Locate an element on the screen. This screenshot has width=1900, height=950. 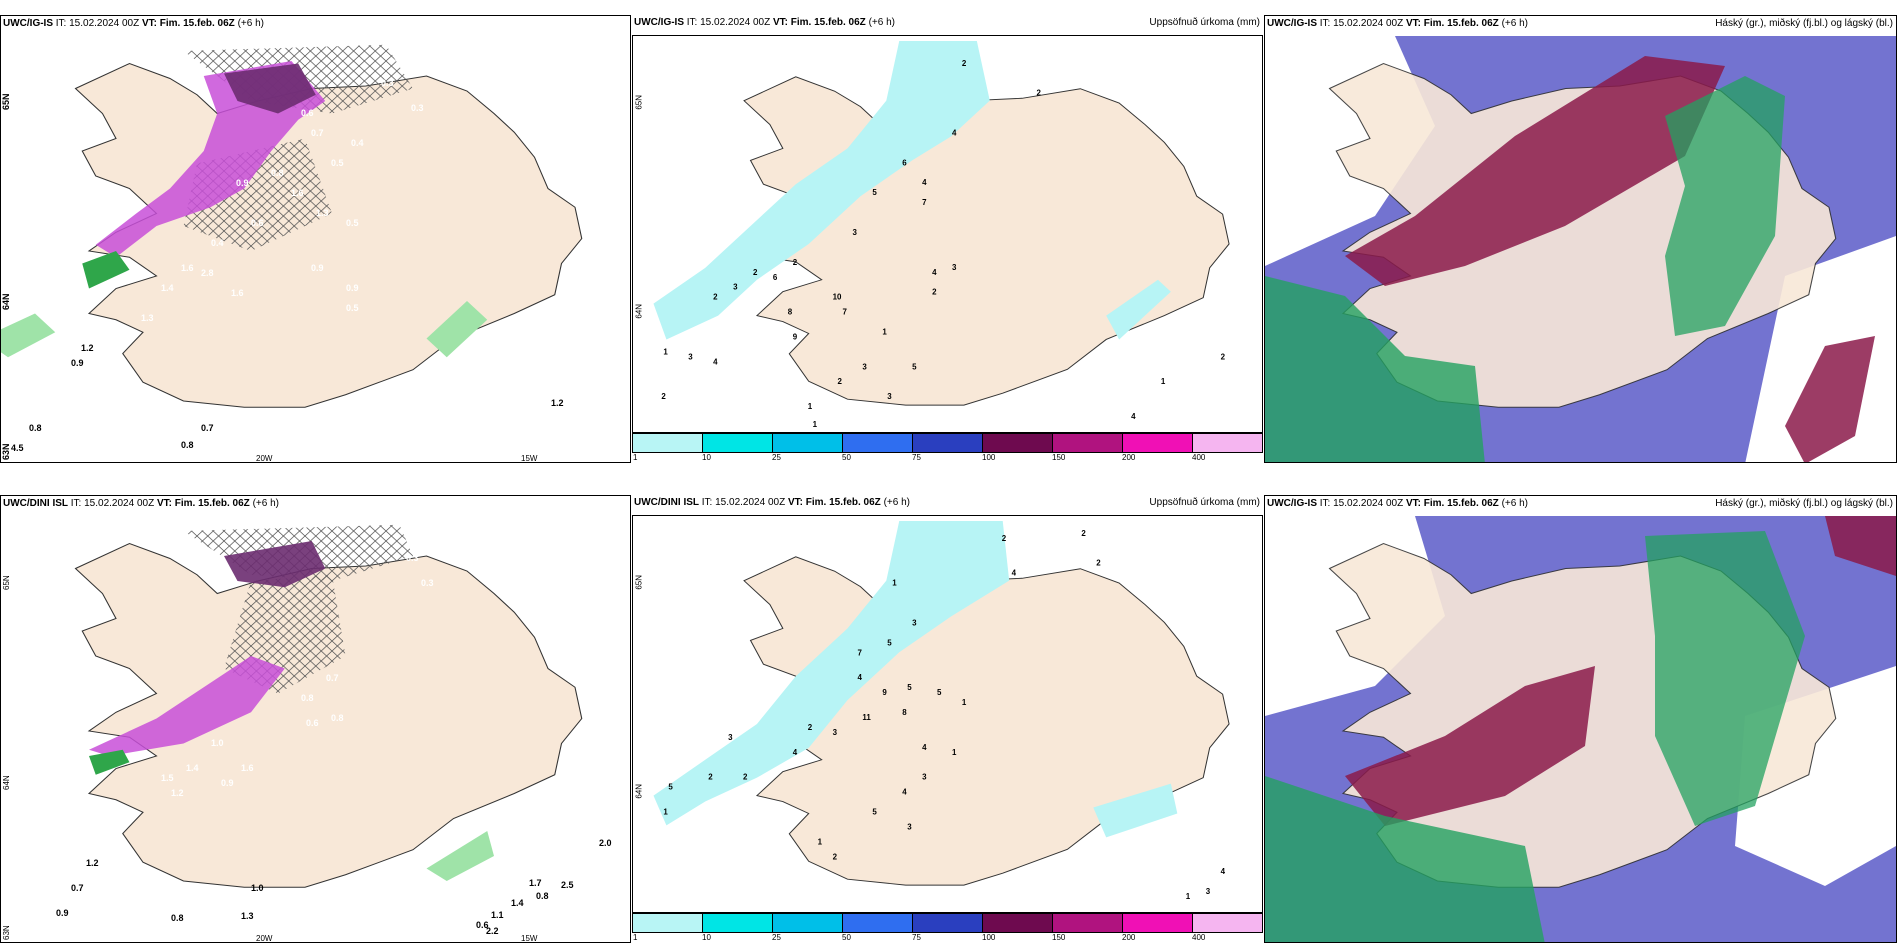
map-ig-clouds is located at coordinates (1580, 249).